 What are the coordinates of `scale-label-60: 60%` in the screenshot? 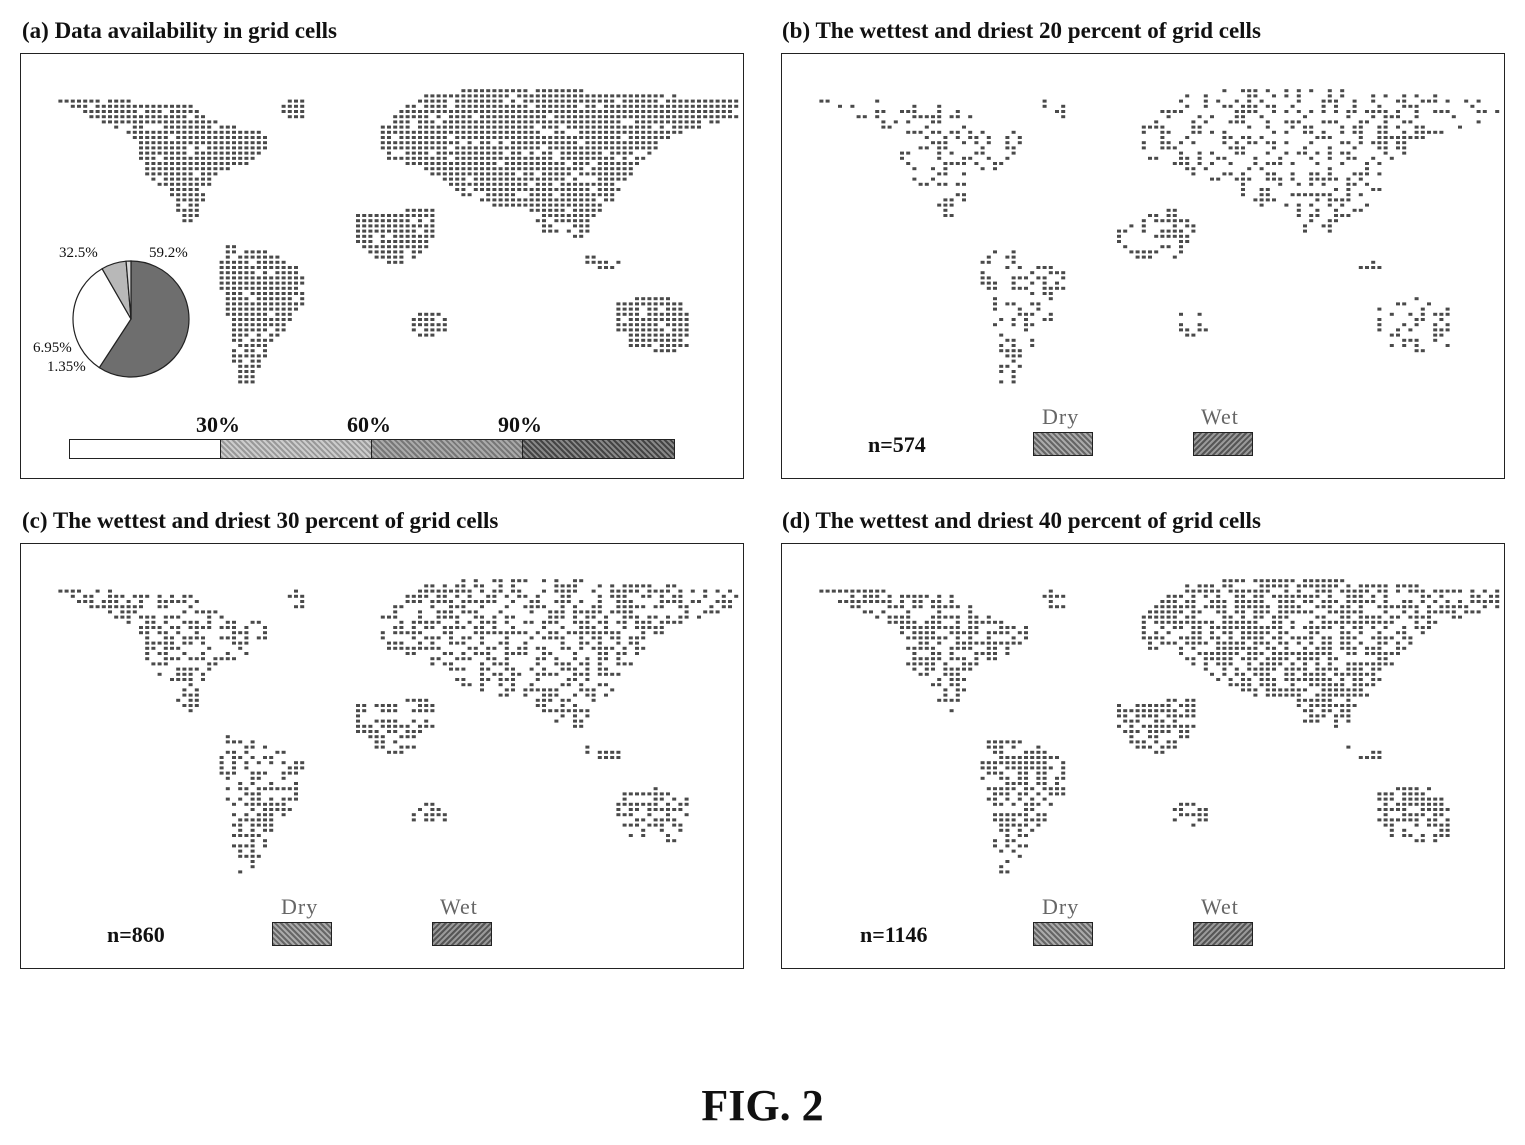 It's located at (369, 424).